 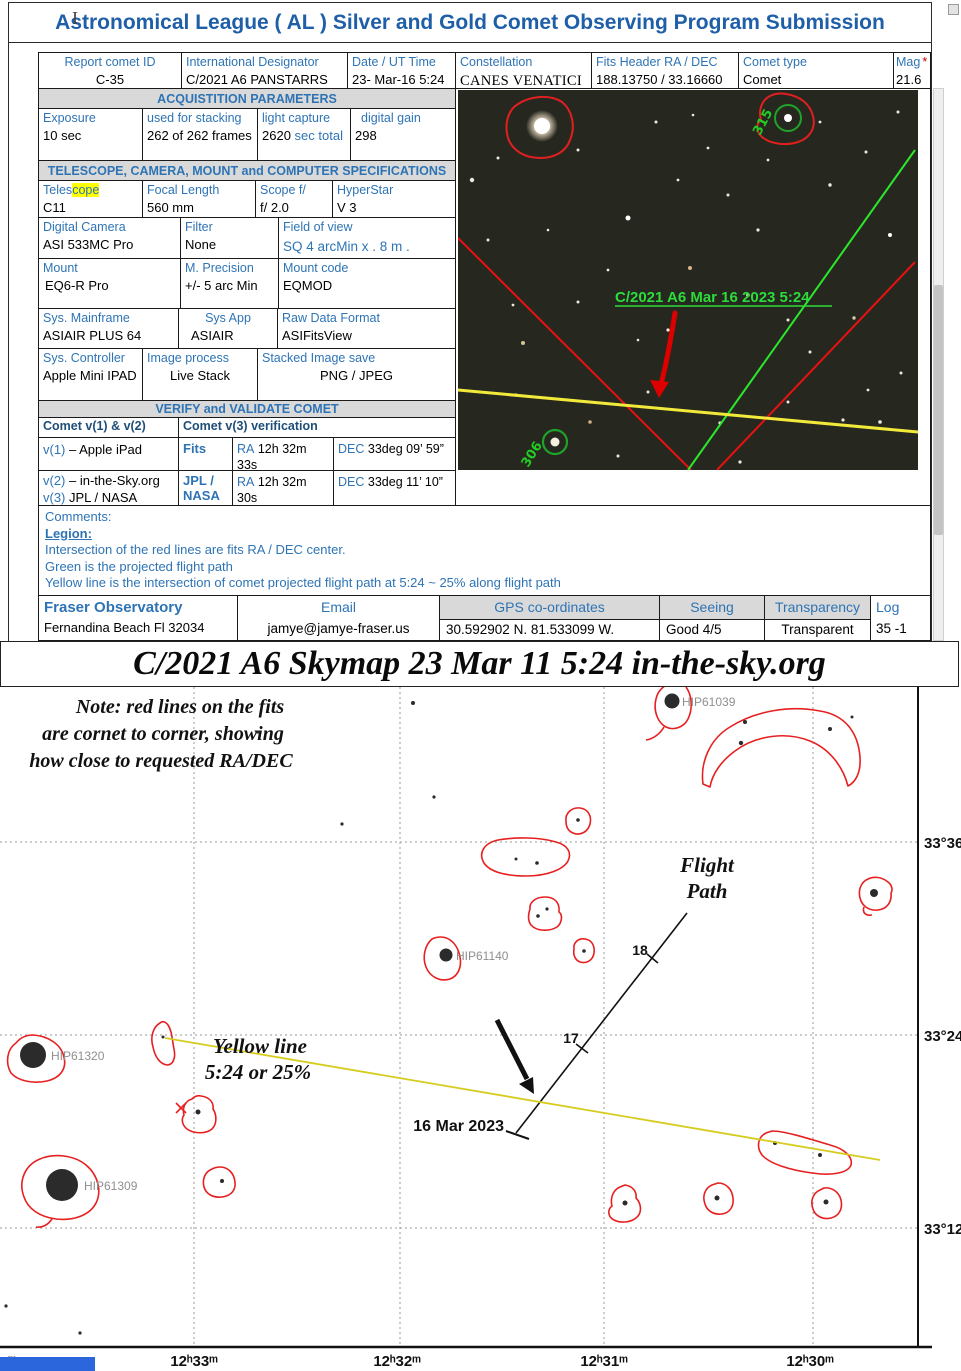 What do you see at coordinates (308, 285) in the screenshot?
I see `field-value: EQMOD` at bounding box center [308, 285].